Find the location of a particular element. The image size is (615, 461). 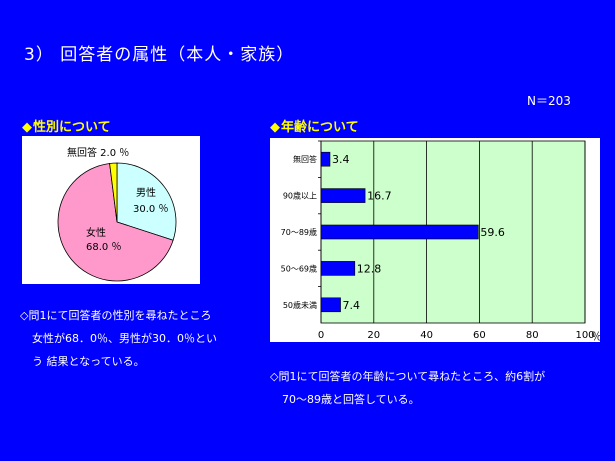

category-label: 90歳以上 is located at coordinates (300, 196).